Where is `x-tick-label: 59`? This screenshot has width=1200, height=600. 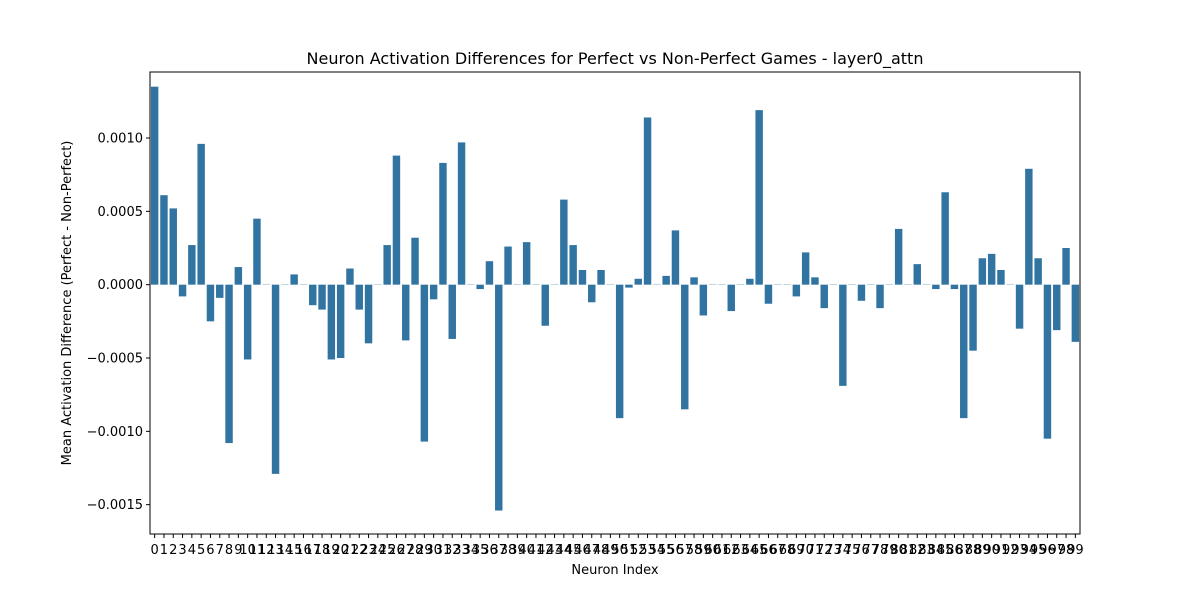 x-tick-label: 59 is located at coordinates (703, 550).